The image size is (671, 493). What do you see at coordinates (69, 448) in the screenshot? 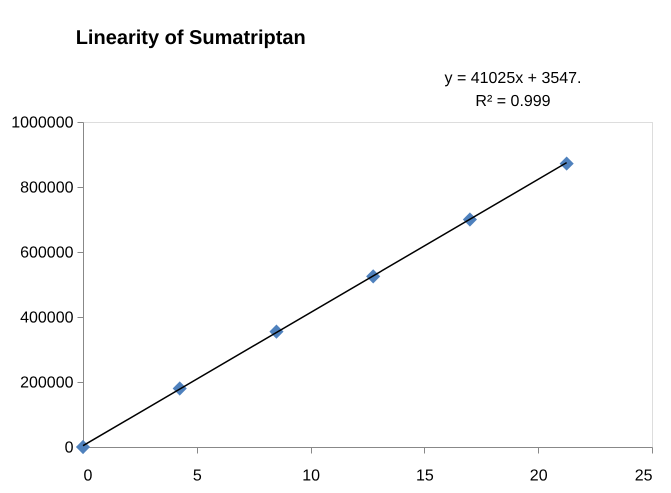
I see `y-tick-label: 0` at bounding box center [69, 448].